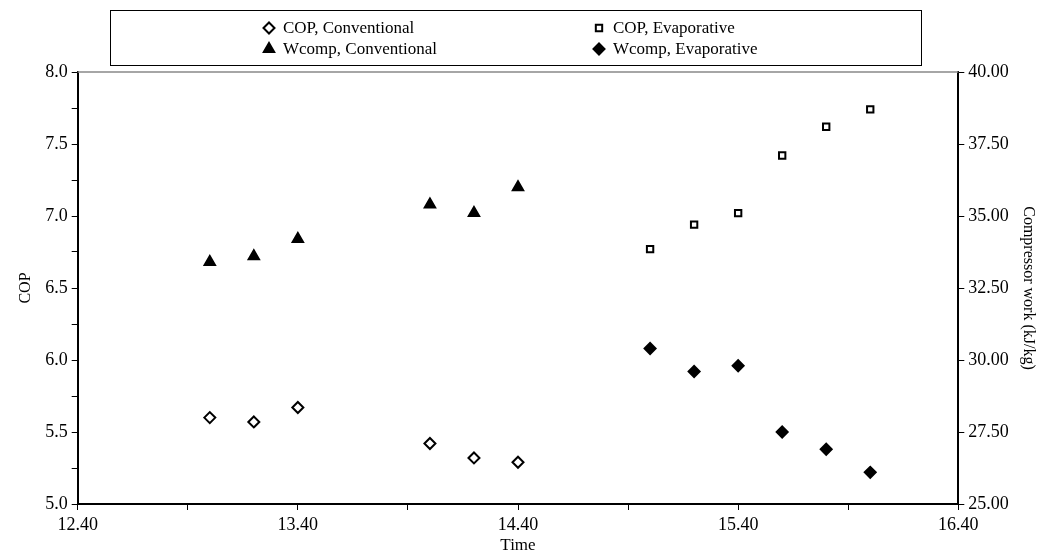 Image resolution: width=1058 pixels, height=556 pixels. I want to click on y2-tick-label: 37.50, so click(988, 142).